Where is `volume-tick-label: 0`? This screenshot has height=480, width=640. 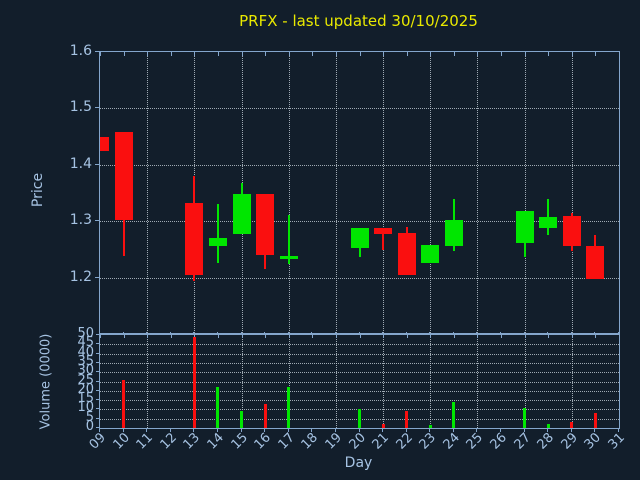 volume-tick-label: 0 is located at coordinates (89, 426).